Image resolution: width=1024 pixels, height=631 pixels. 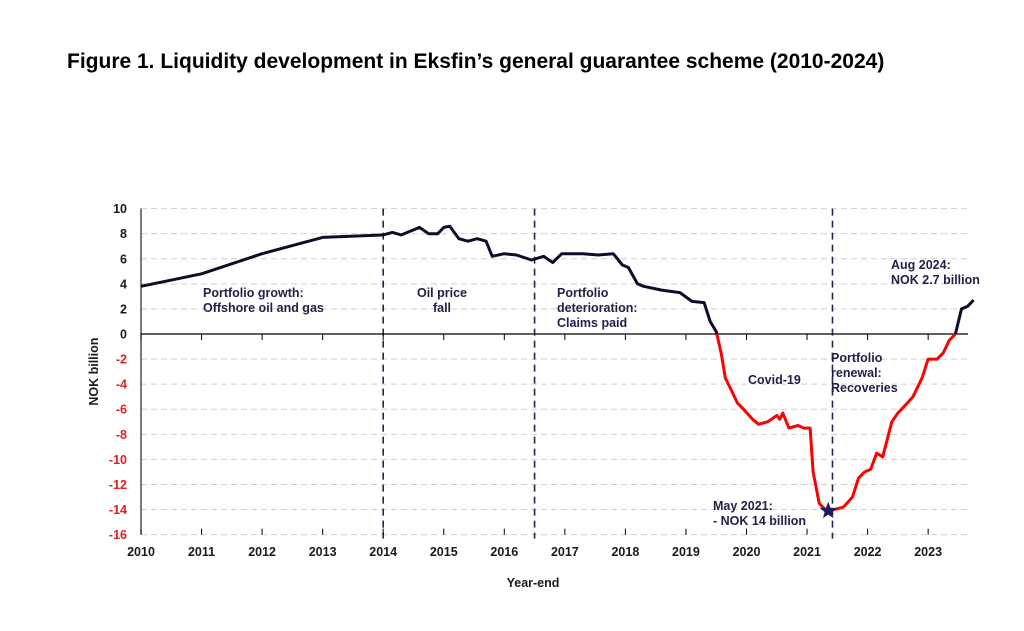 I want to click on annotation: Aug 2024: NOK 2.7 billion, so click(x=935, y=272).